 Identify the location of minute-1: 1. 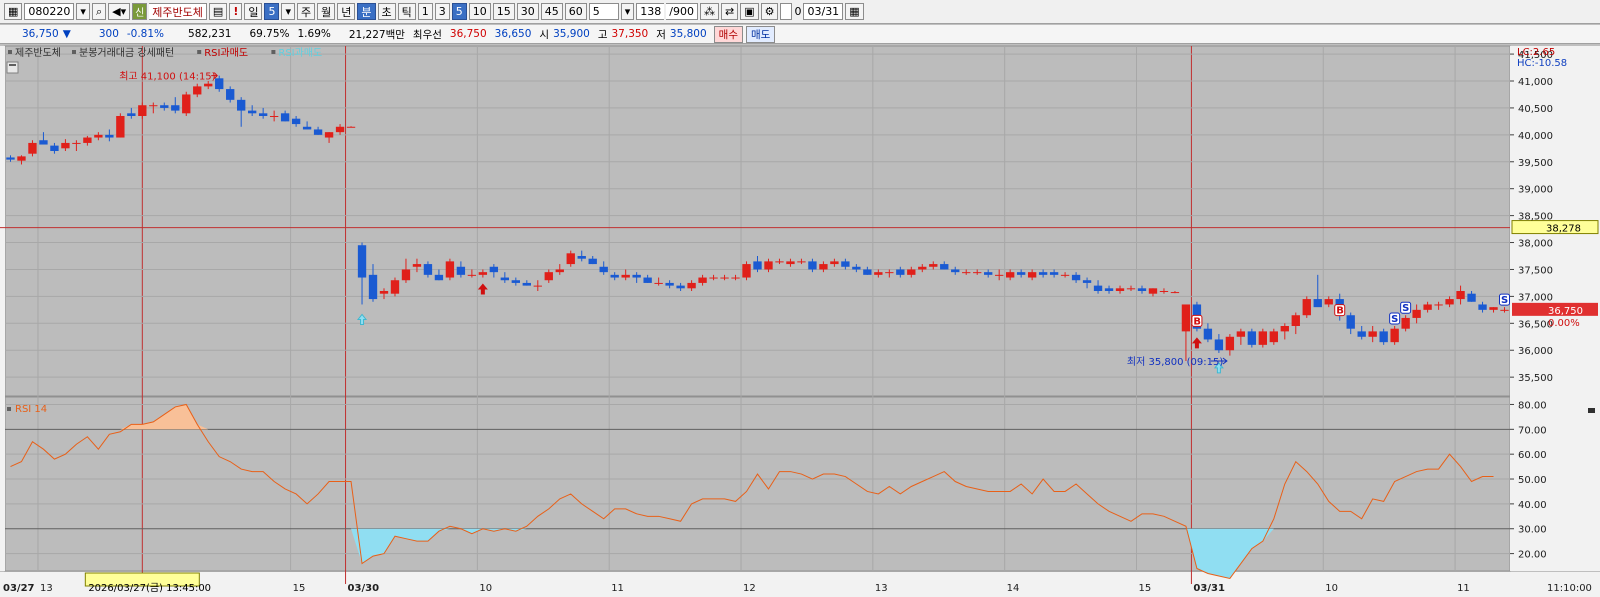
(425, 11).